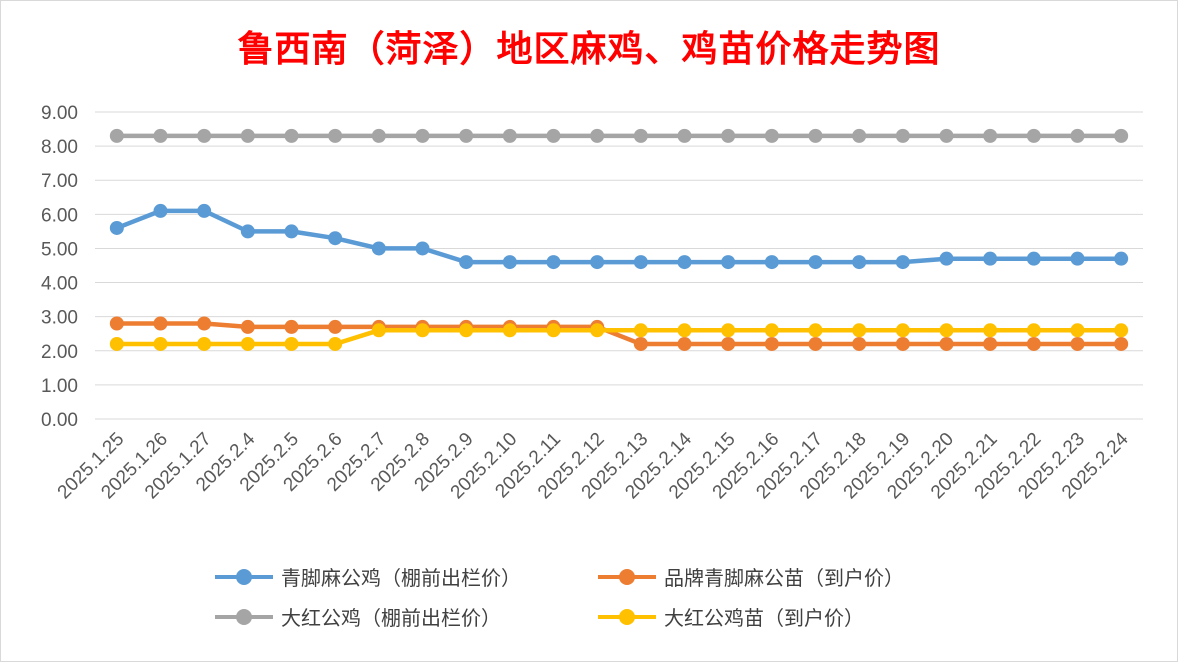 The height and width of the screenshot is (662, 1178). Describe the element at coordinates (59, 147) in the screenshot. I see `y-tick-label: 8.00` at that location.